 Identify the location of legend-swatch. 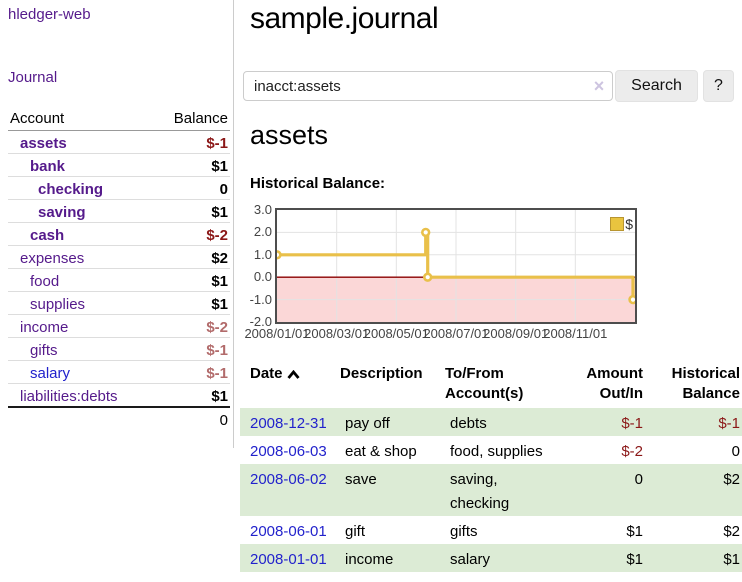
(617, 224).